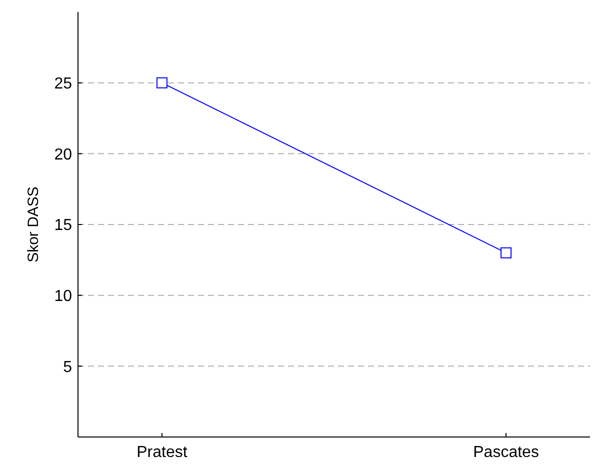 This screenshot has height=468, width=592. I want to click on y-tick-label: 25, so click(63, 83).